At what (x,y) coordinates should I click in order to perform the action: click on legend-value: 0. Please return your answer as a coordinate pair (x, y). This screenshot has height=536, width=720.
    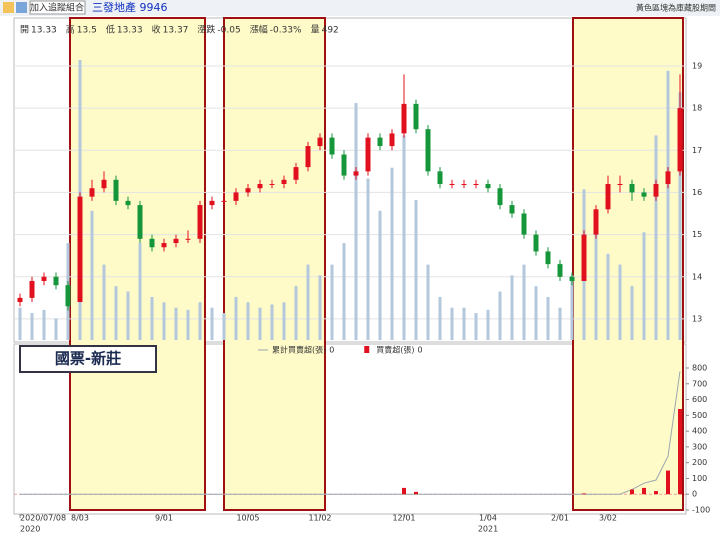
    Looking at the image, I should click on (331, 350).